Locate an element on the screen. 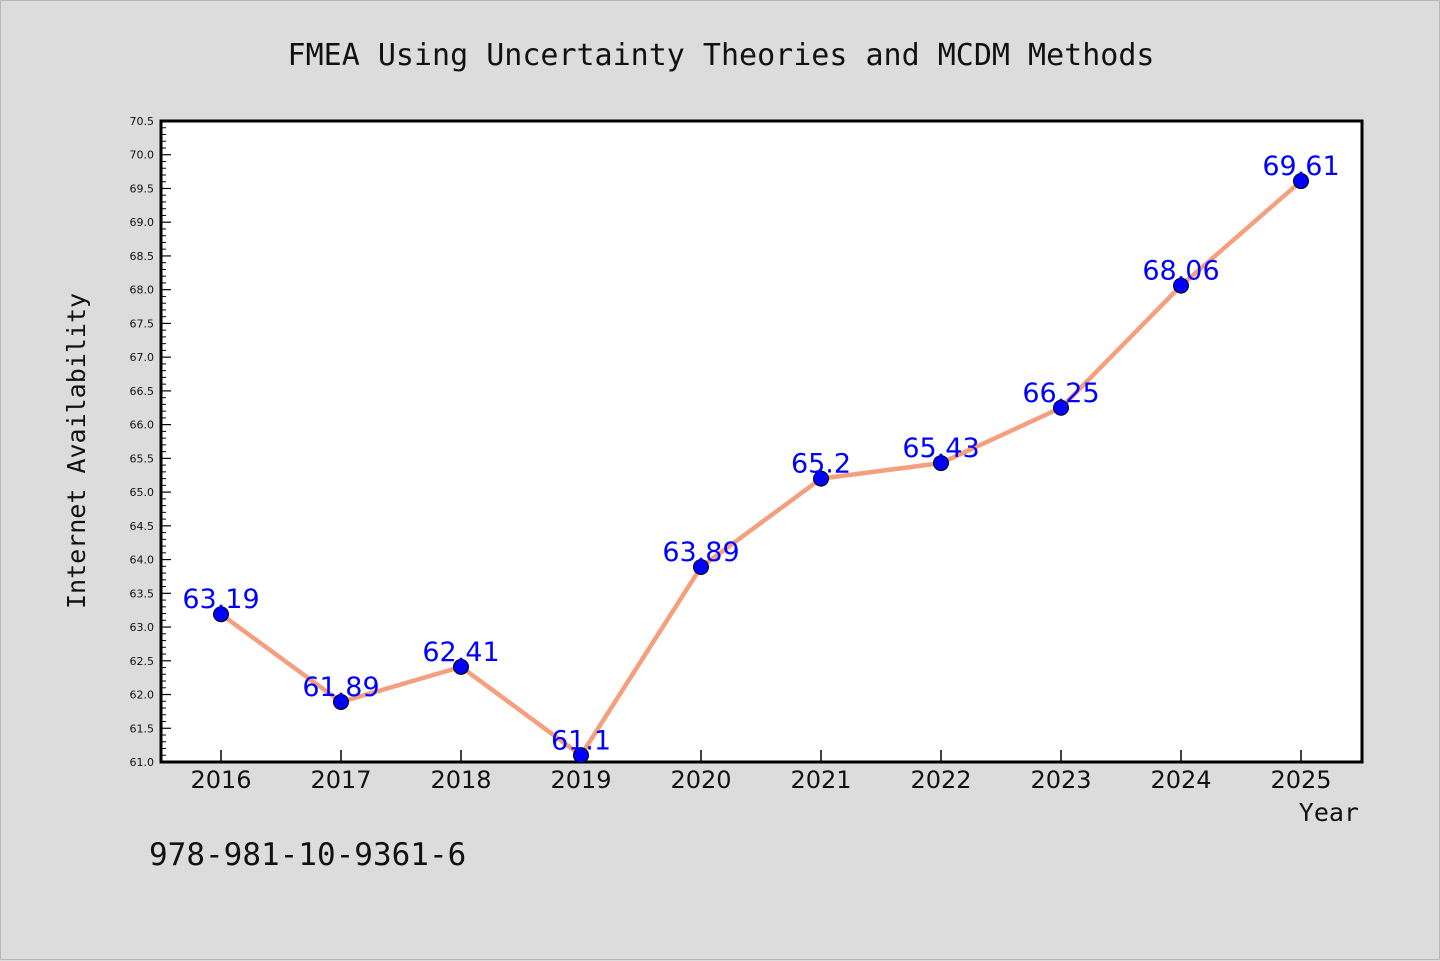 The height and width of the screenshot is (961, 1440). y-tick-label: 64.0 is located at coordinates (142, 560).